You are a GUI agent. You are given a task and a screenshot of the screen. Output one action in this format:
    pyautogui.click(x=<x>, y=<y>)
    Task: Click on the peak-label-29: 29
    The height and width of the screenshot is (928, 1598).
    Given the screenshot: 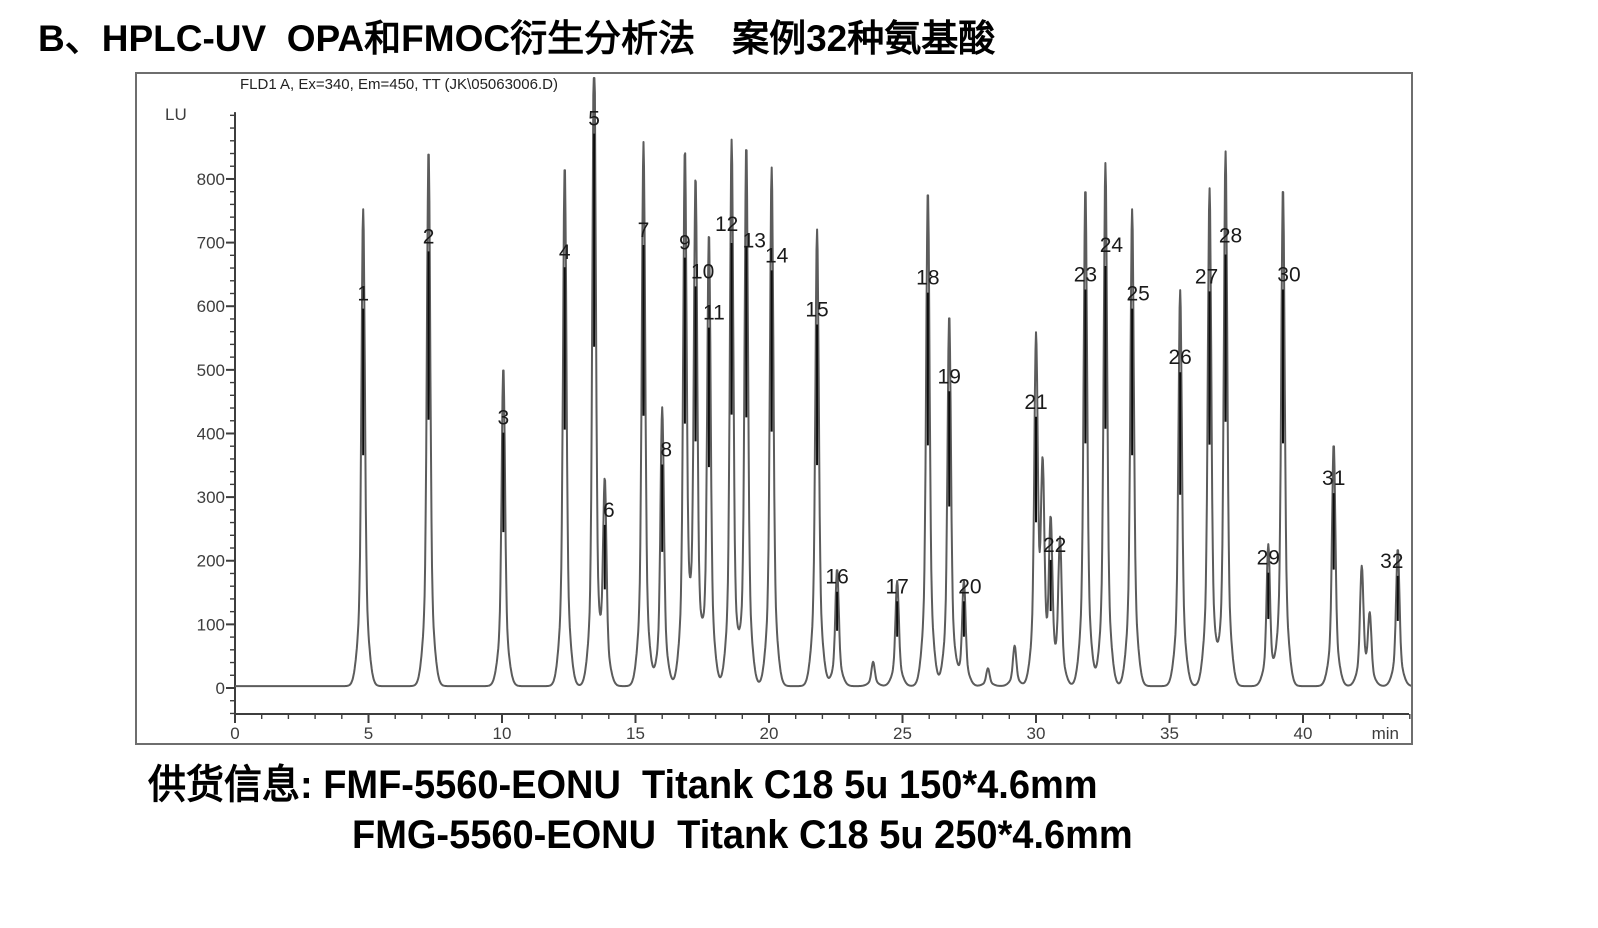 What is the action you would take?
    pyautogui.click(x=1268, y=558)
    